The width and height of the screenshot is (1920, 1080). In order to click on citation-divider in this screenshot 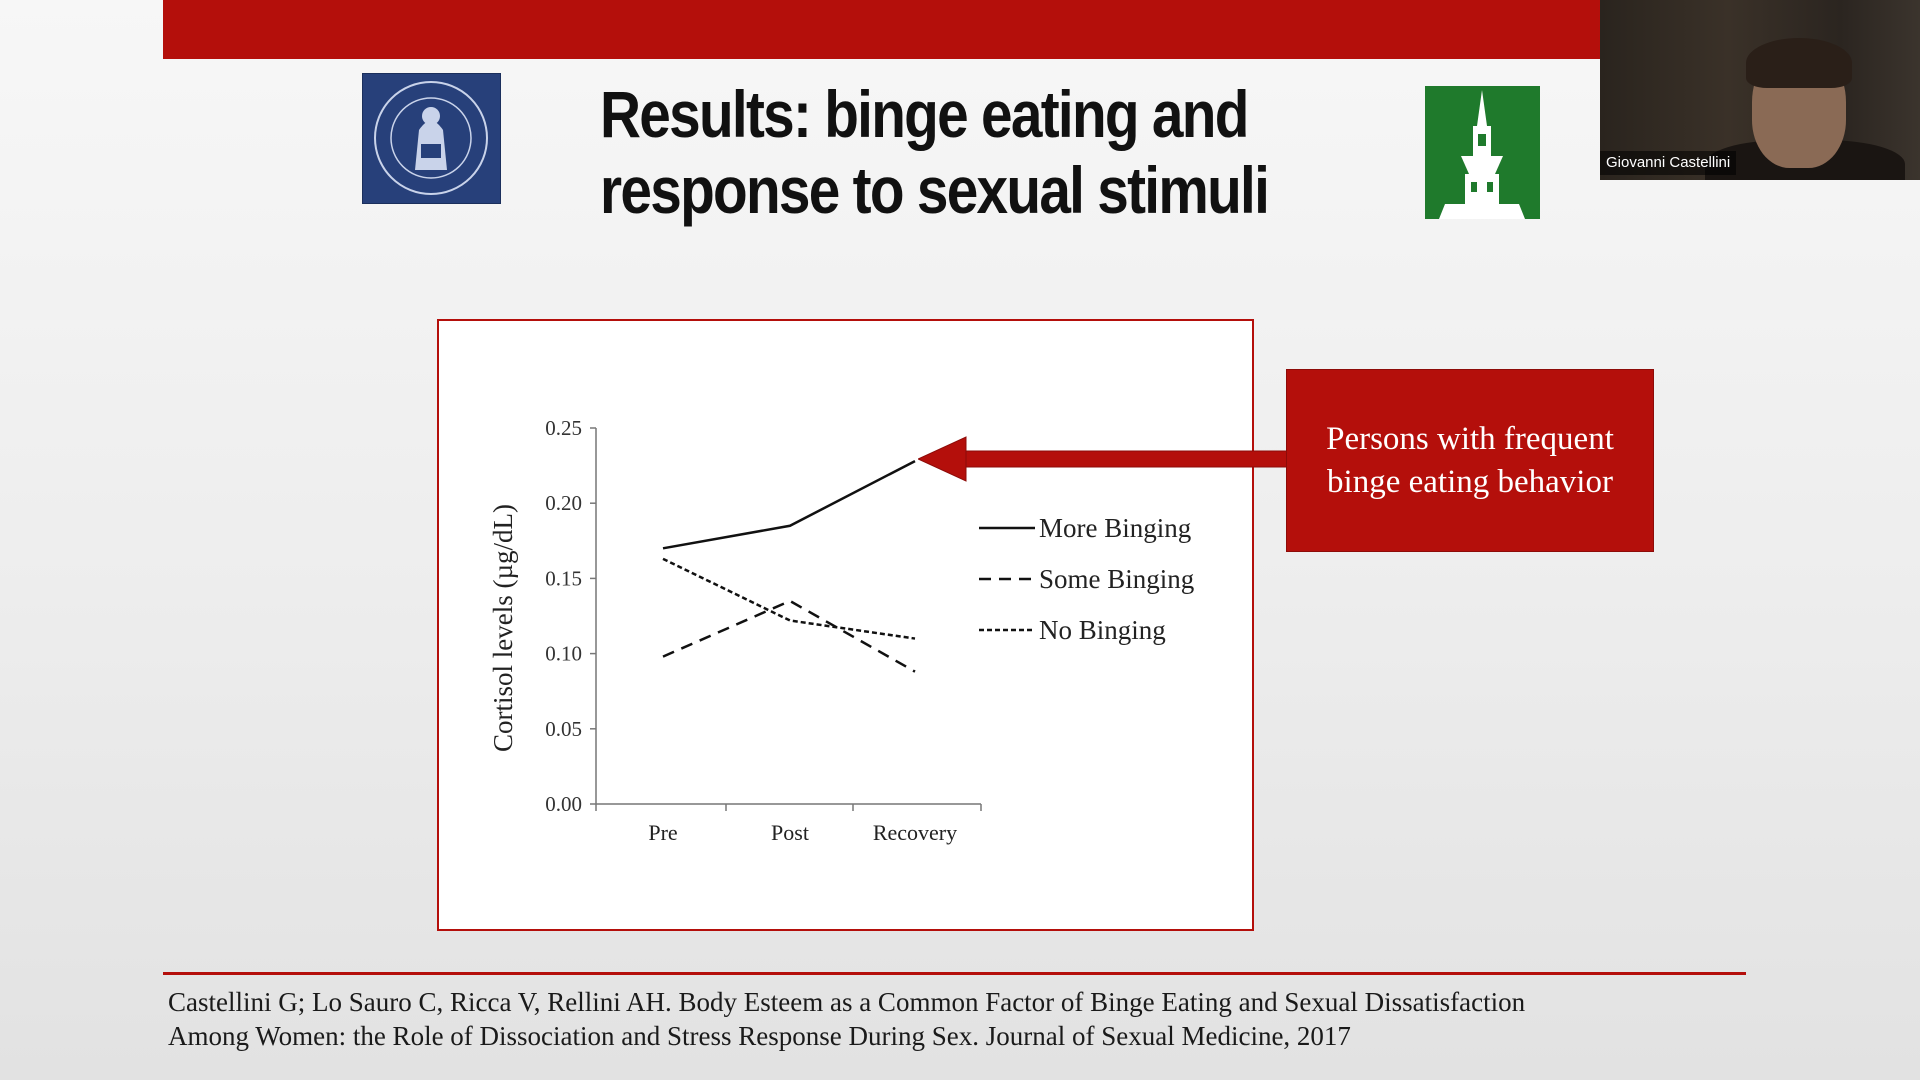, I will do `click(954, 973)`.